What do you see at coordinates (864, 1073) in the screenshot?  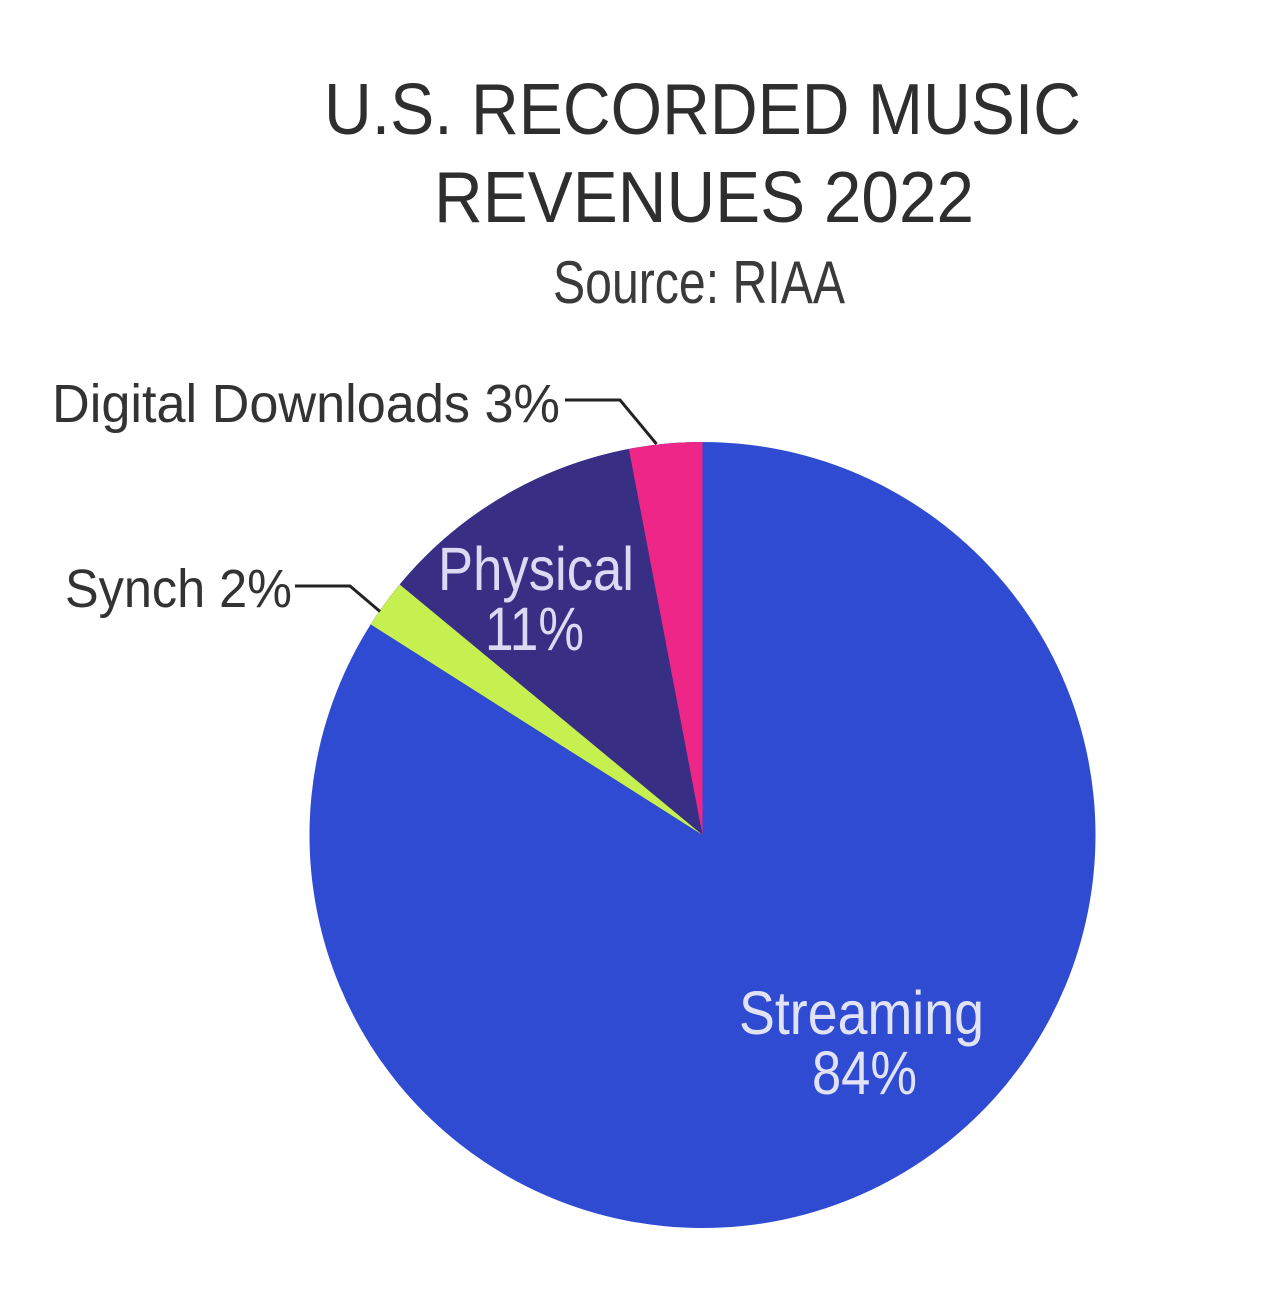 I see `svg-text: 84%` at bounding box center [864, 1073].